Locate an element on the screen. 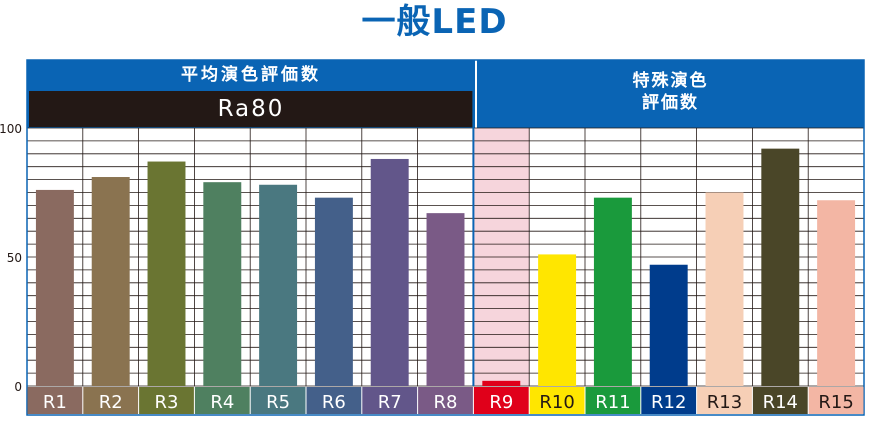  category-cell-r9 is located at coordinates (501, 400).